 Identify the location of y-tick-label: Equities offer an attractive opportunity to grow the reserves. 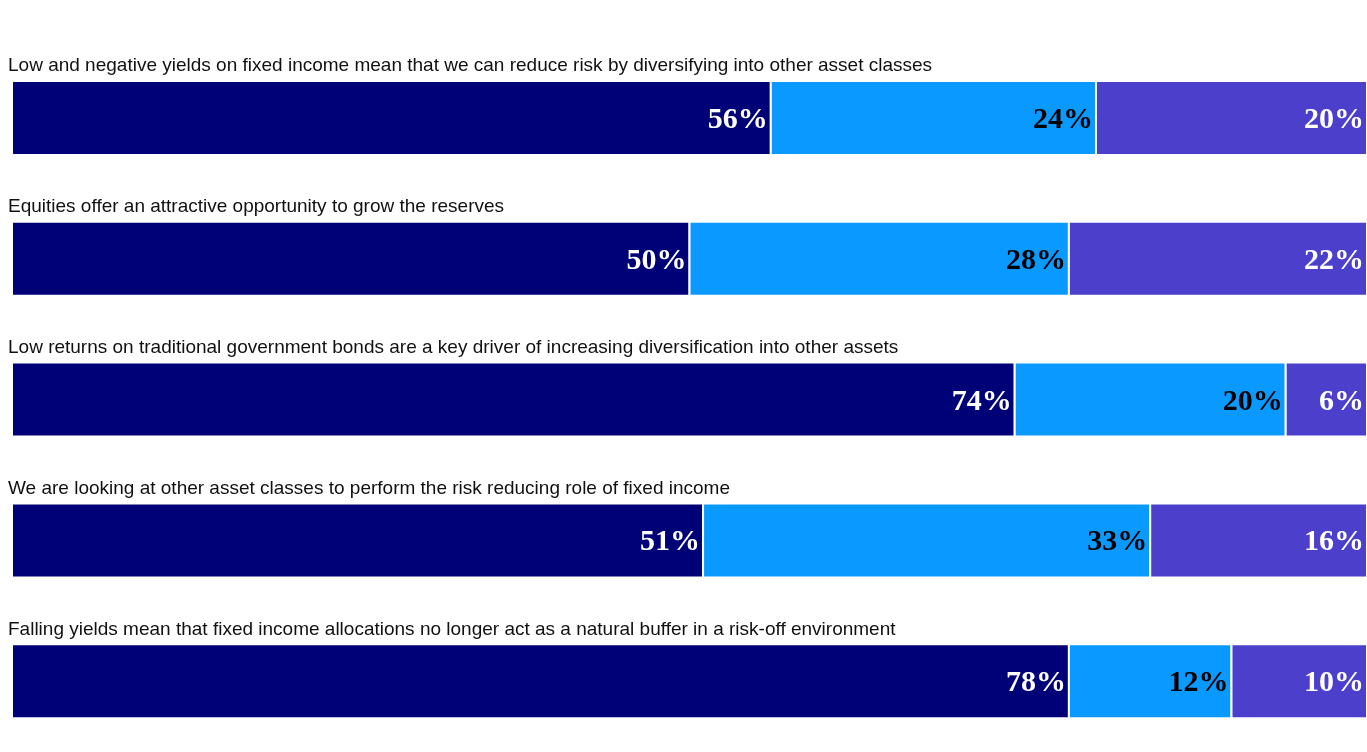
(256, 206).